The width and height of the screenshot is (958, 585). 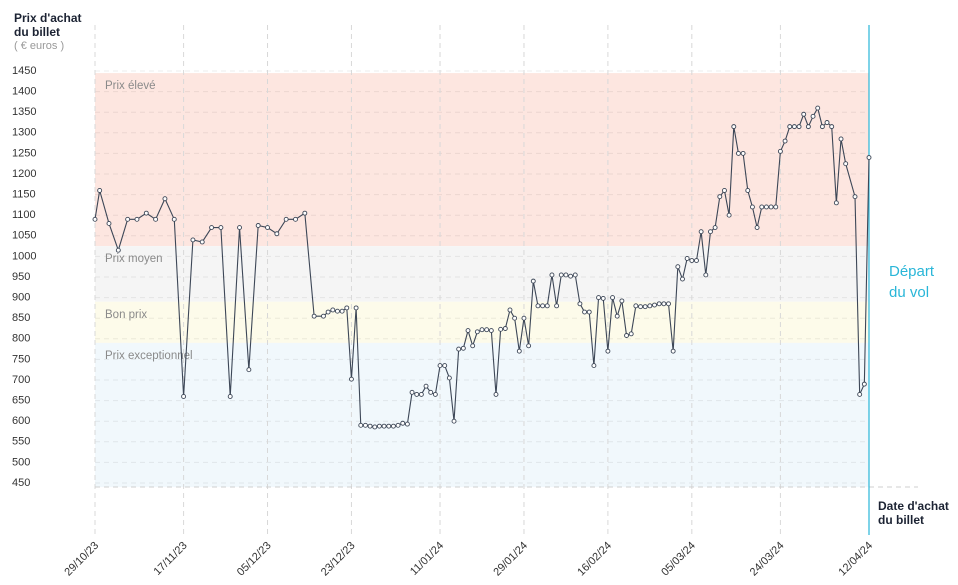 I want to click on x-tick-label: 23/12/23, so click(x=338, y=559).